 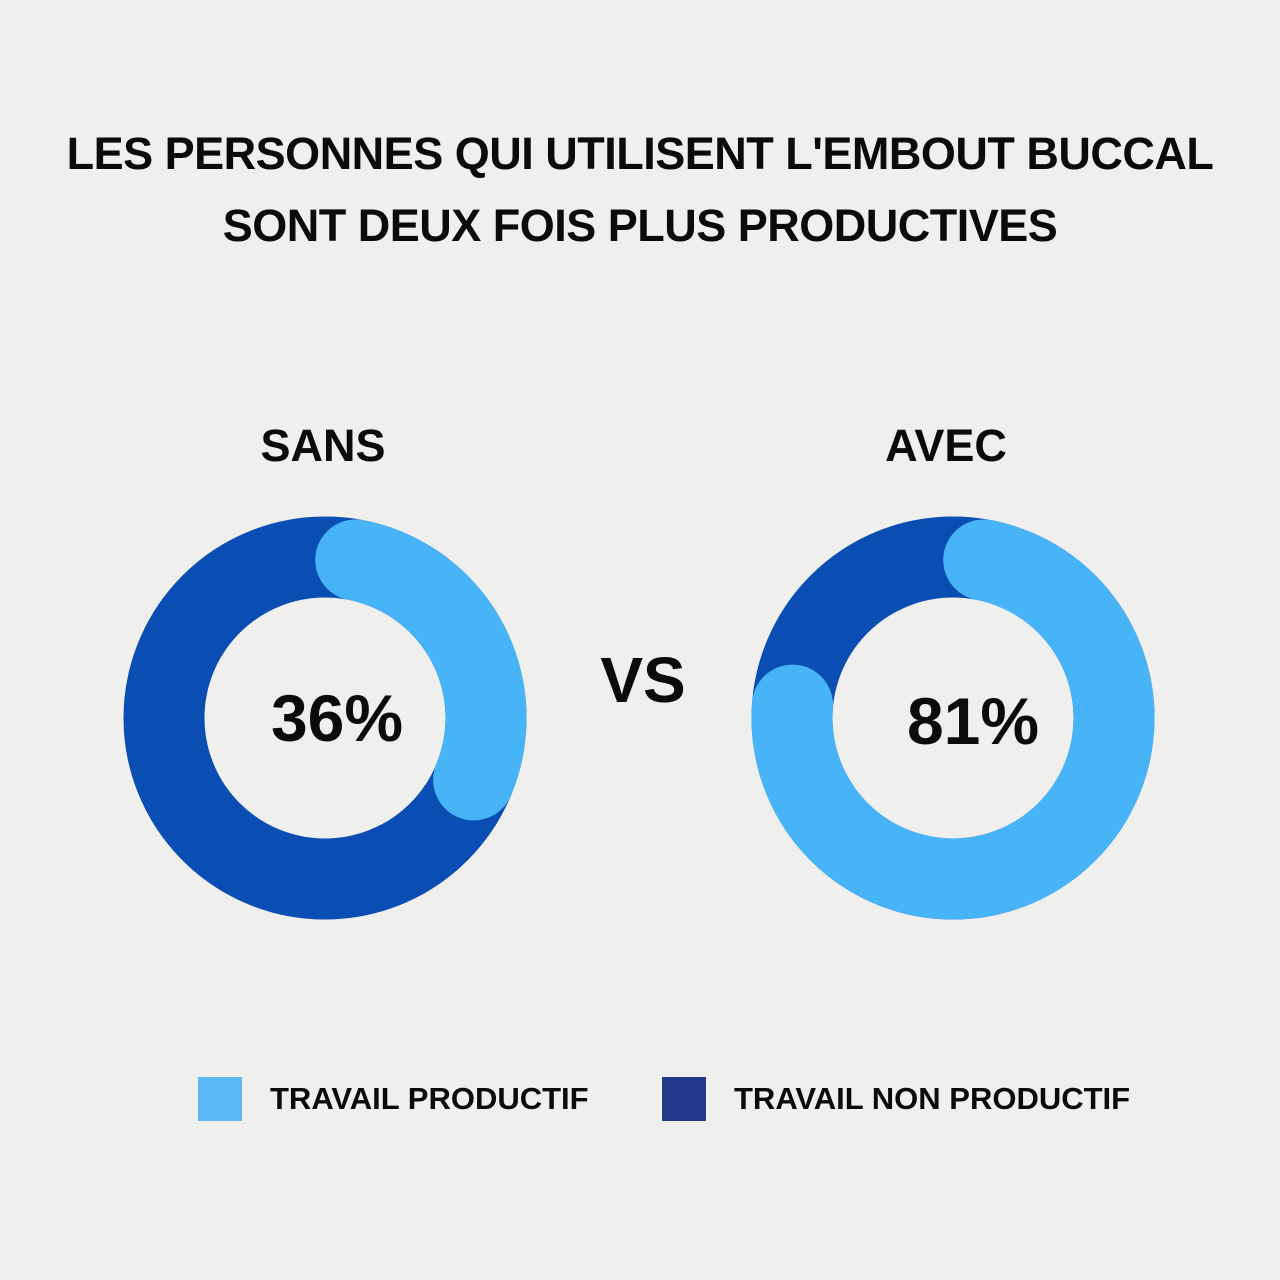 I want to click on vs-label: VS, so click(x=643, y=680).